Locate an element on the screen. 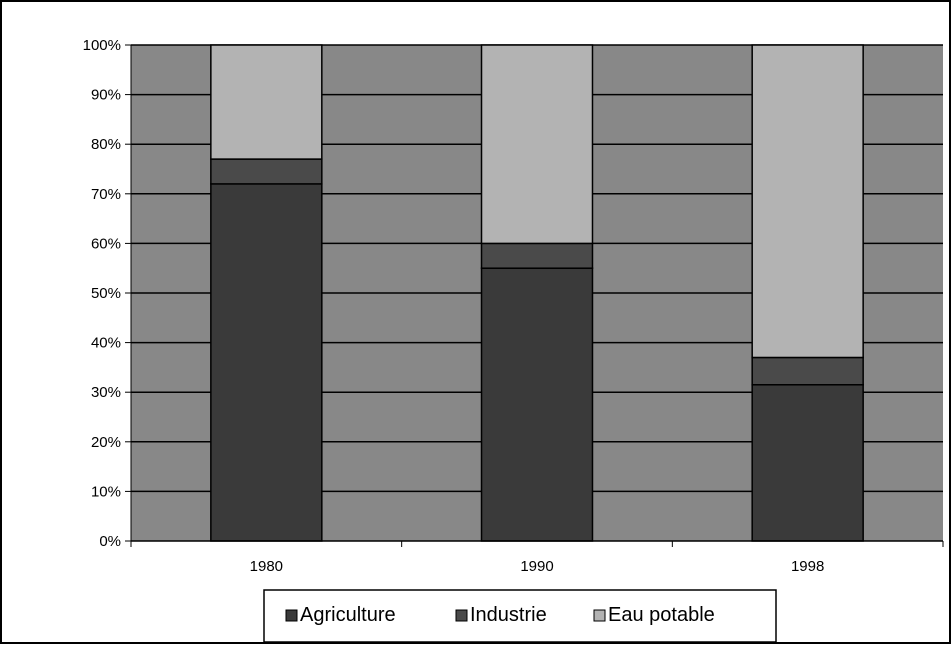 This screenshot has width=951, height=649. legend-box is located at coordinates (520, 616).